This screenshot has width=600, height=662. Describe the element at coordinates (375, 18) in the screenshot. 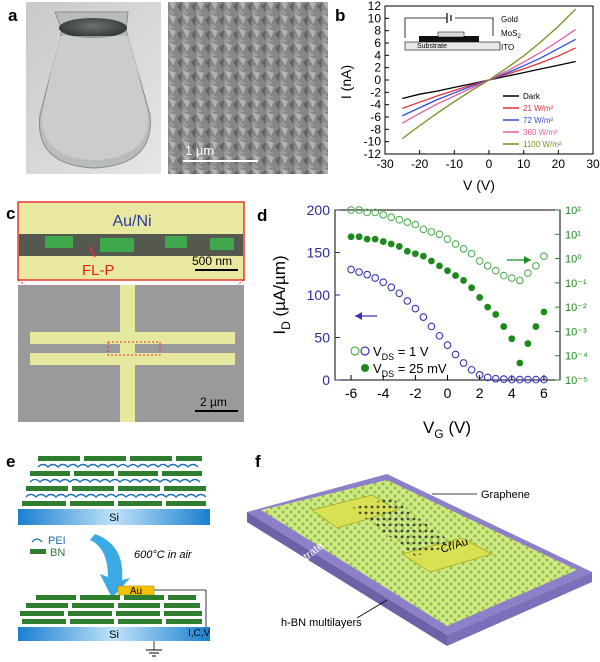

I see `iv-ytick-label: 10` at that location.